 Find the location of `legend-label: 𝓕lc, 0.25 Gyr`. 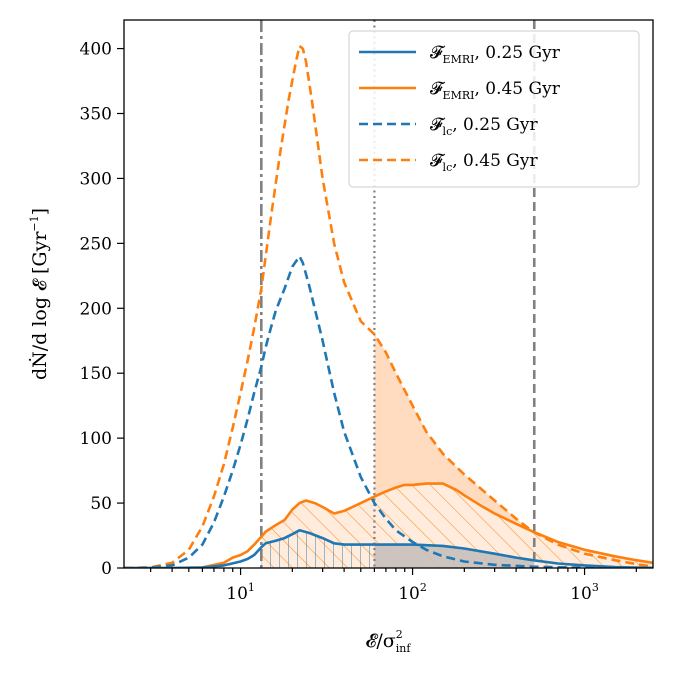

legend-label: 𝓕lc, 0.25 Gyr is located at coordinates (484, 126).